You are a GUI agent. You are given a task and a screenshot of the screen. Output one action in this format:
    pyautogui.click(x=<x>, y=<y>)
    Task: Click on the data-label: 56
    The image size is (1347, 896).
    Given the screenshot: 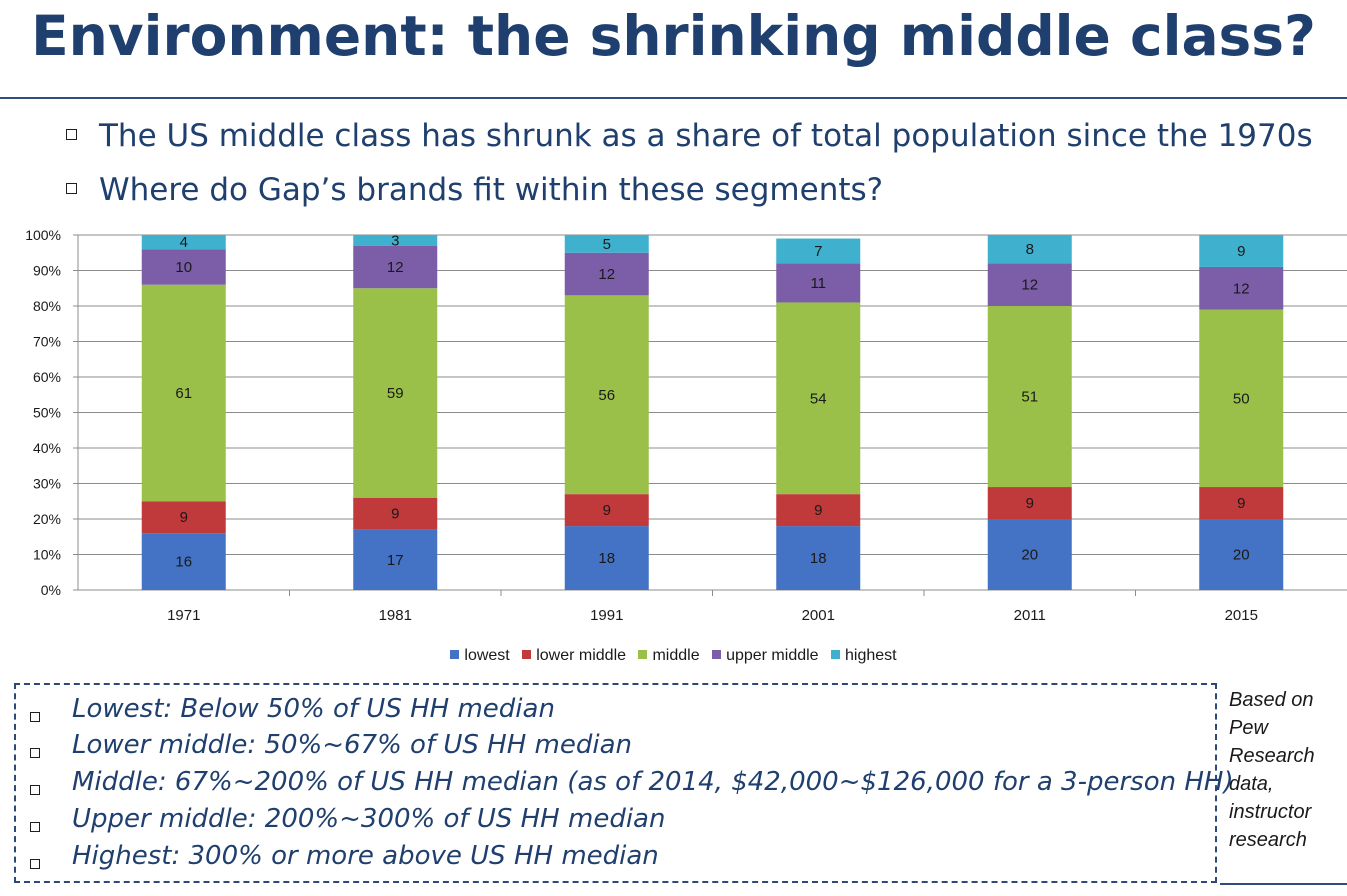 What is the action you would take?
    pyautogui.click(x=606, y=395)
    